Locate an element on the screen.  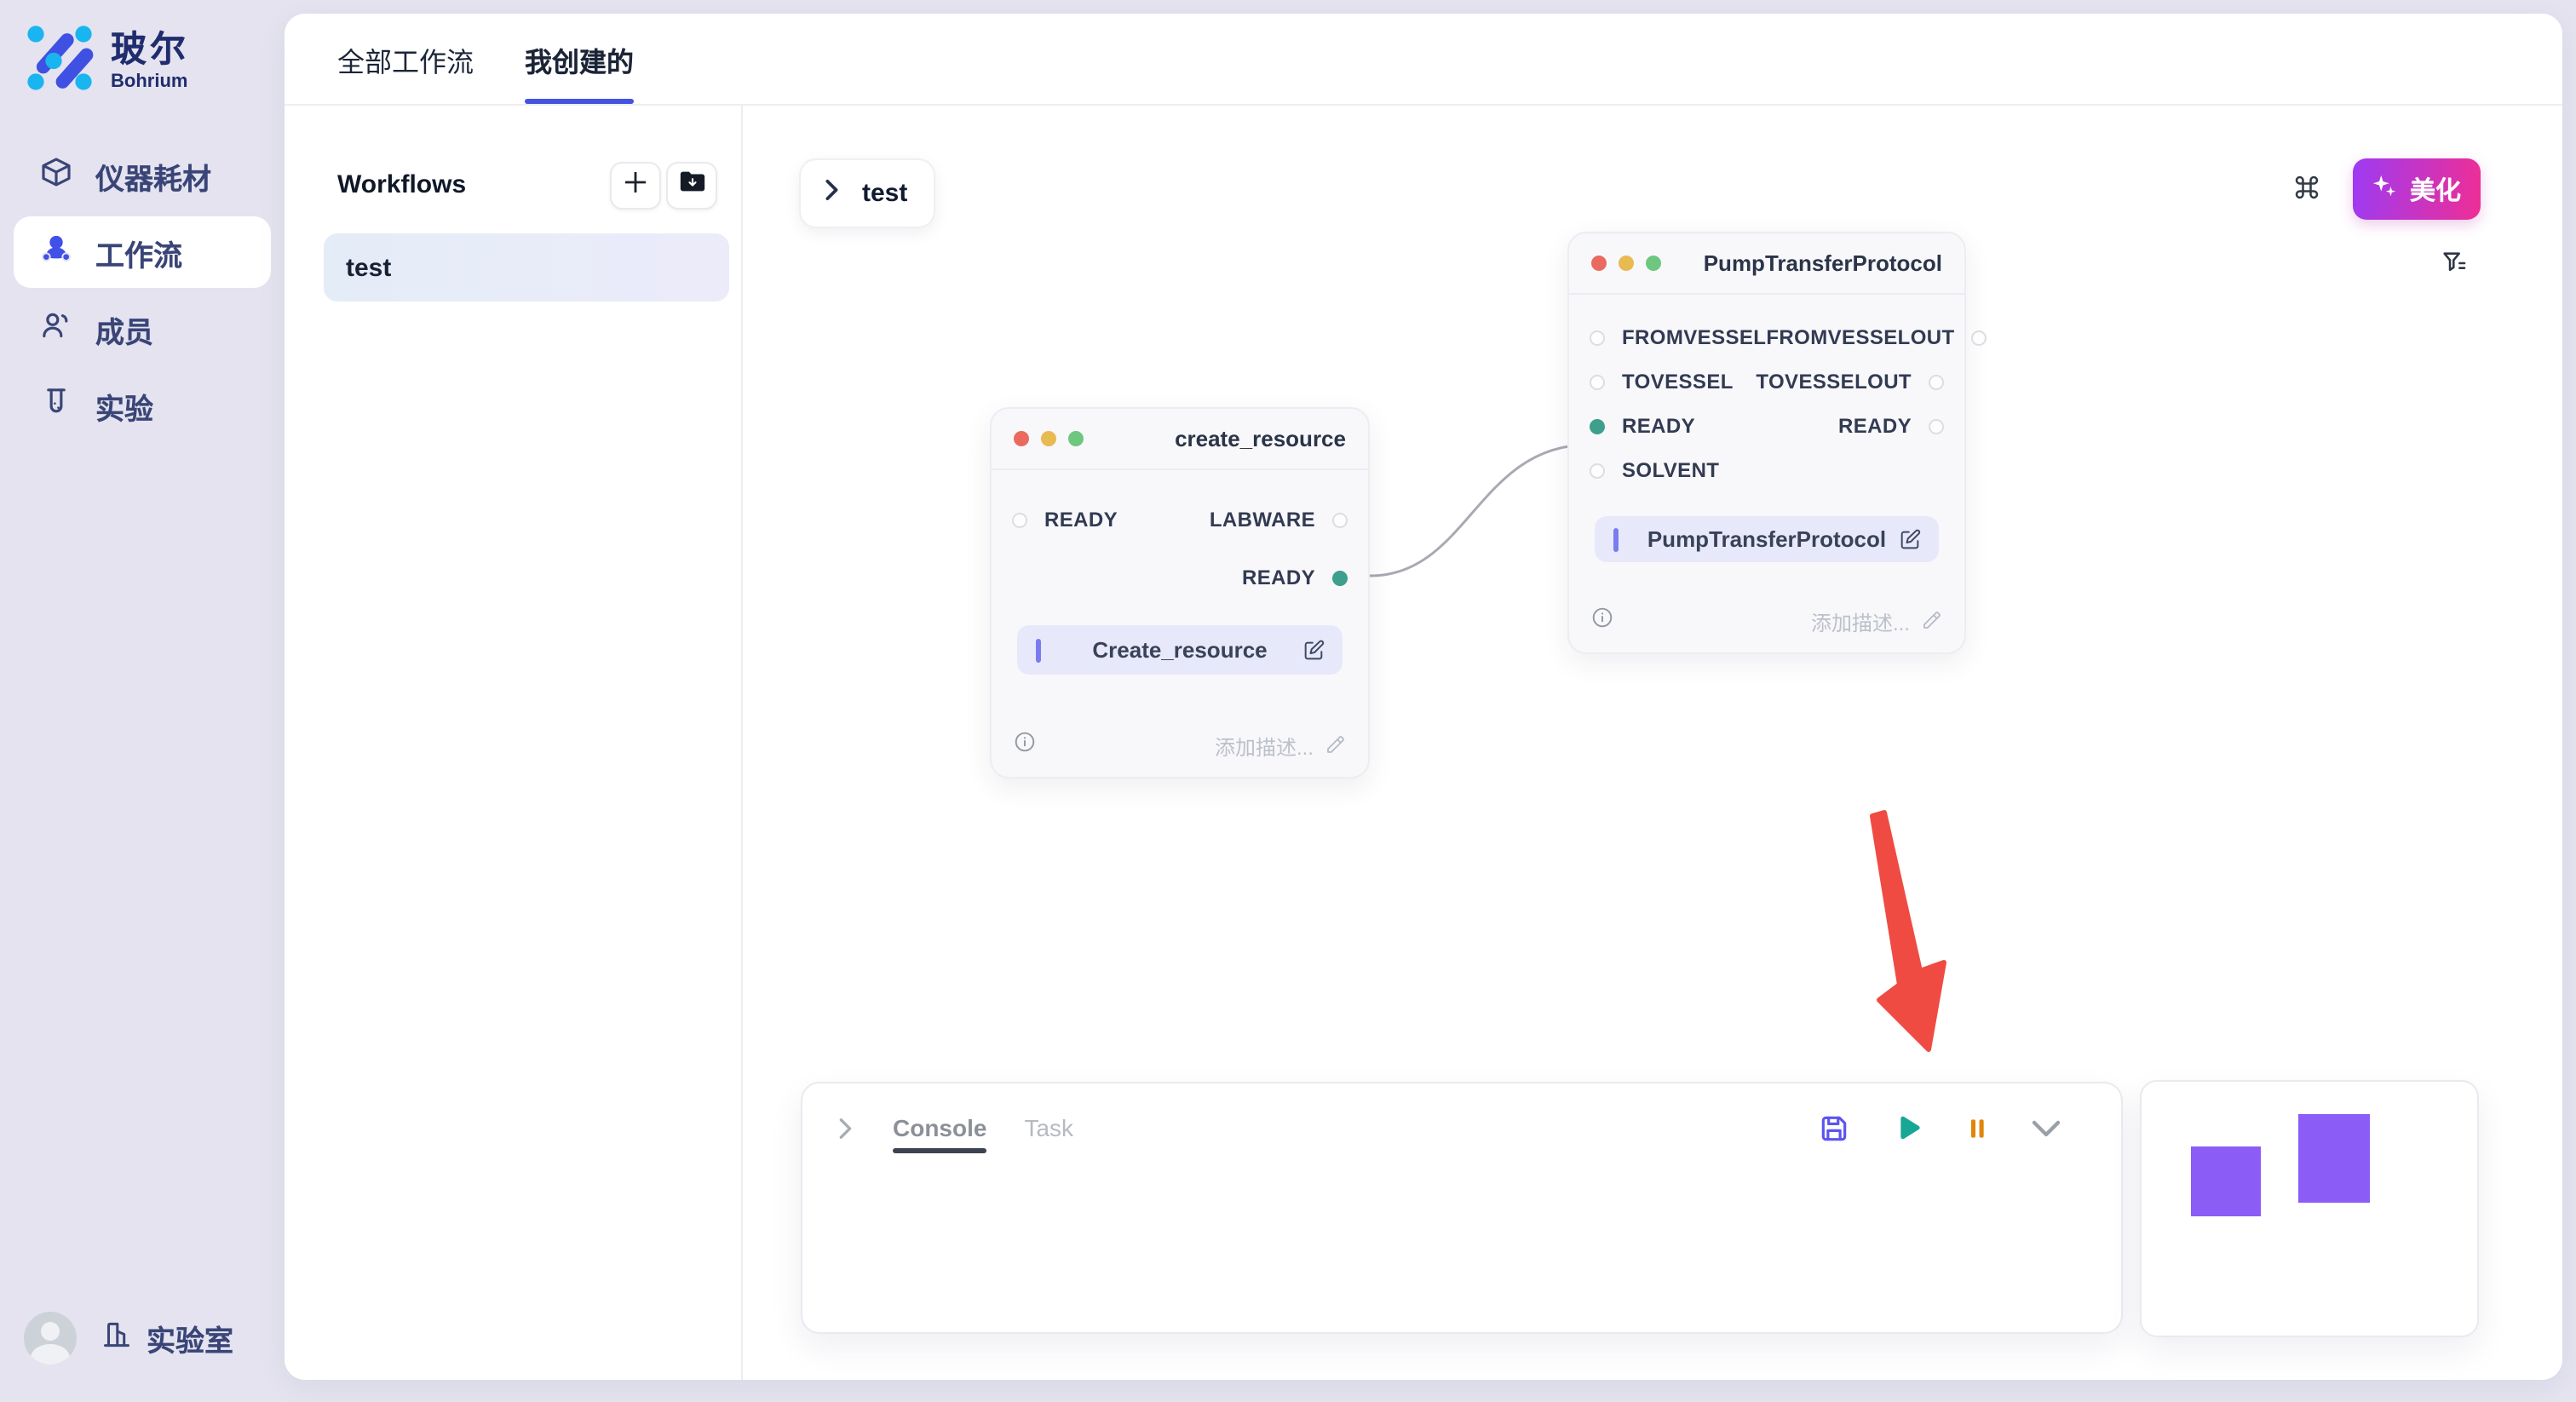
sidebar-item-workflow: 工作流 is located at coordinates (142, 252).